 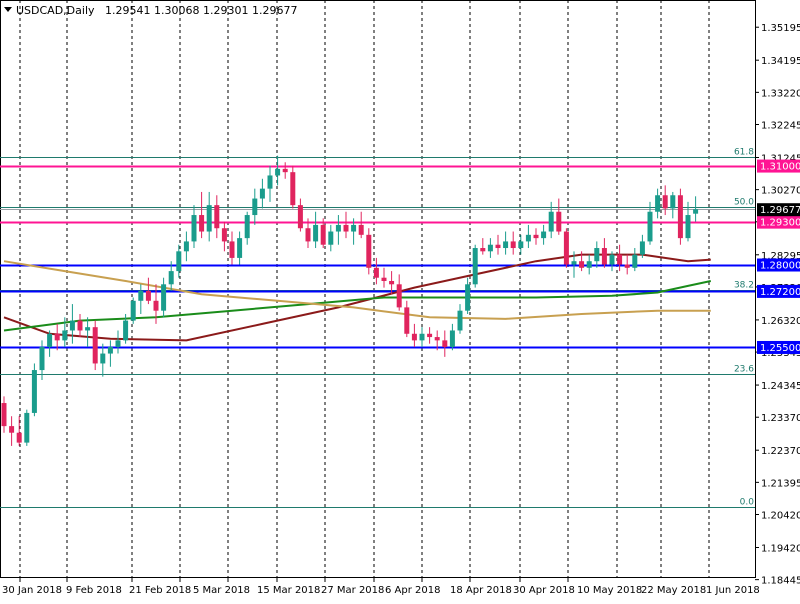 What do you see at coordinates (780, 548) in the screenshot?
I see `y-tick-label-16: 1.19420` at bounding box center [780, 548].